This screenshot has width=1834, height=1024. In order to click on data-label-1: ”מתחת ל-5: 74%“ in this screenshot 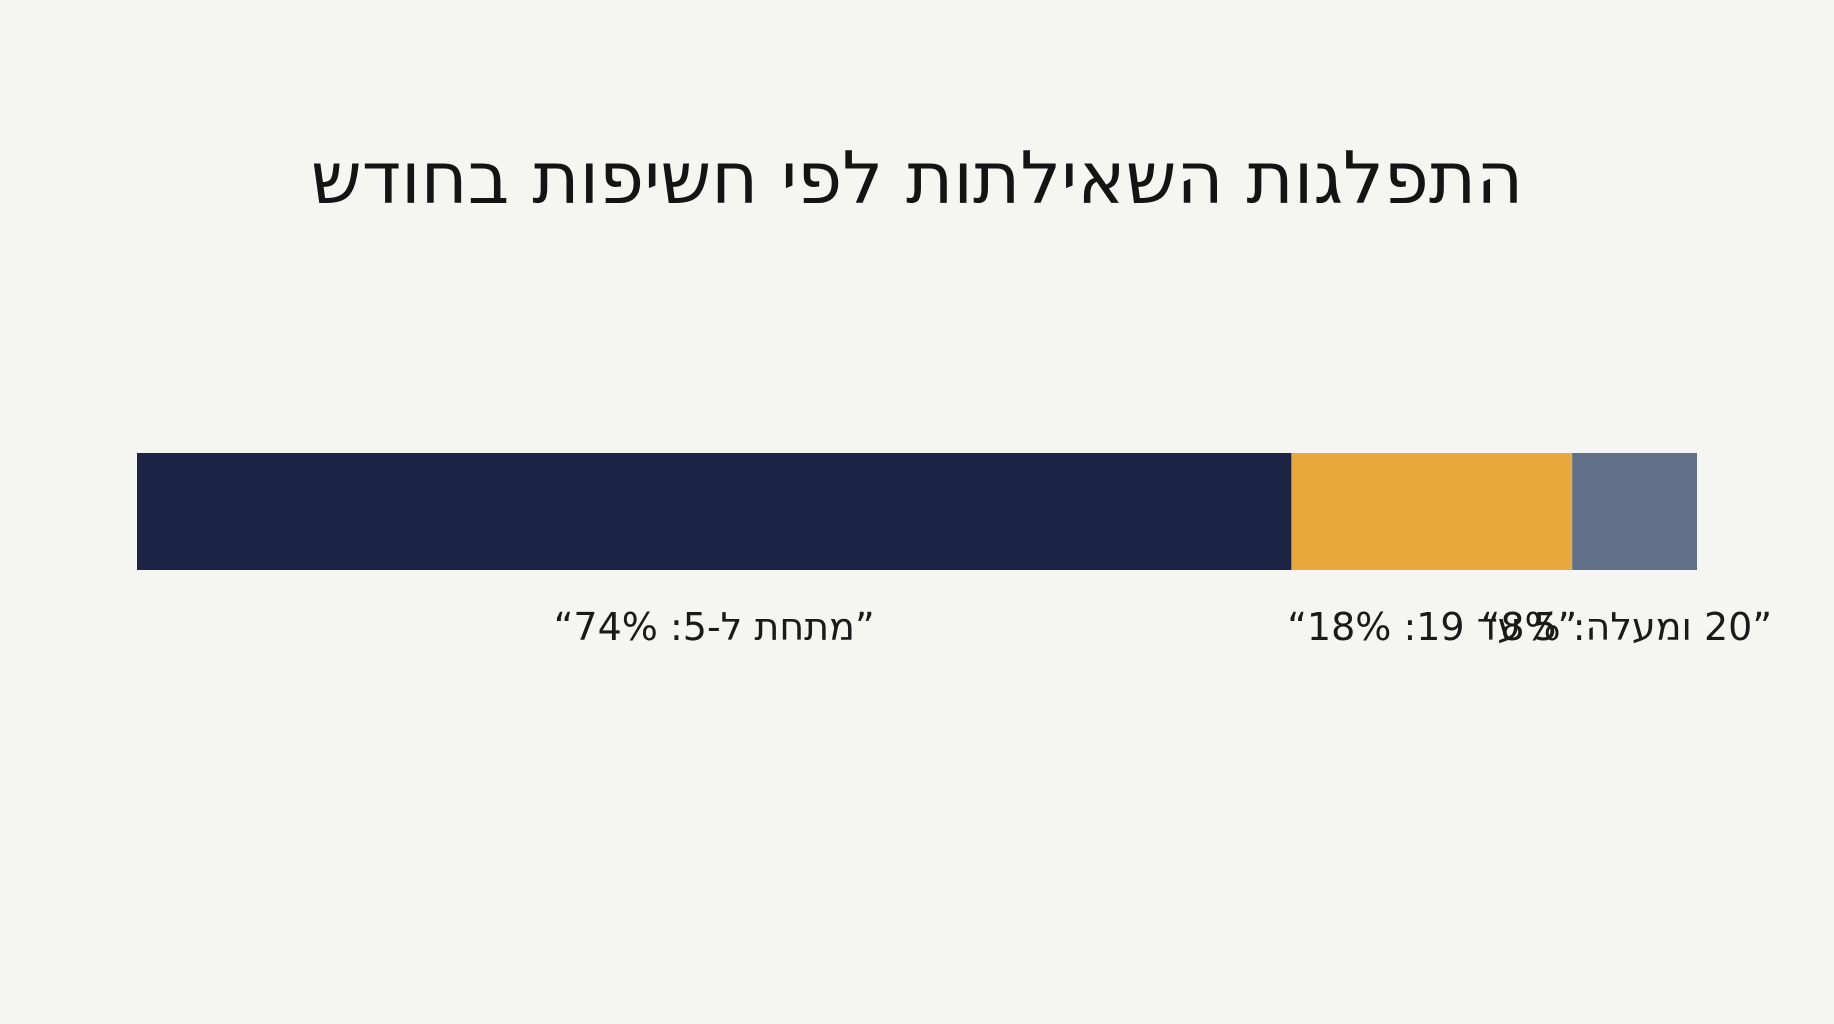, I will do `click(714, 627)`.